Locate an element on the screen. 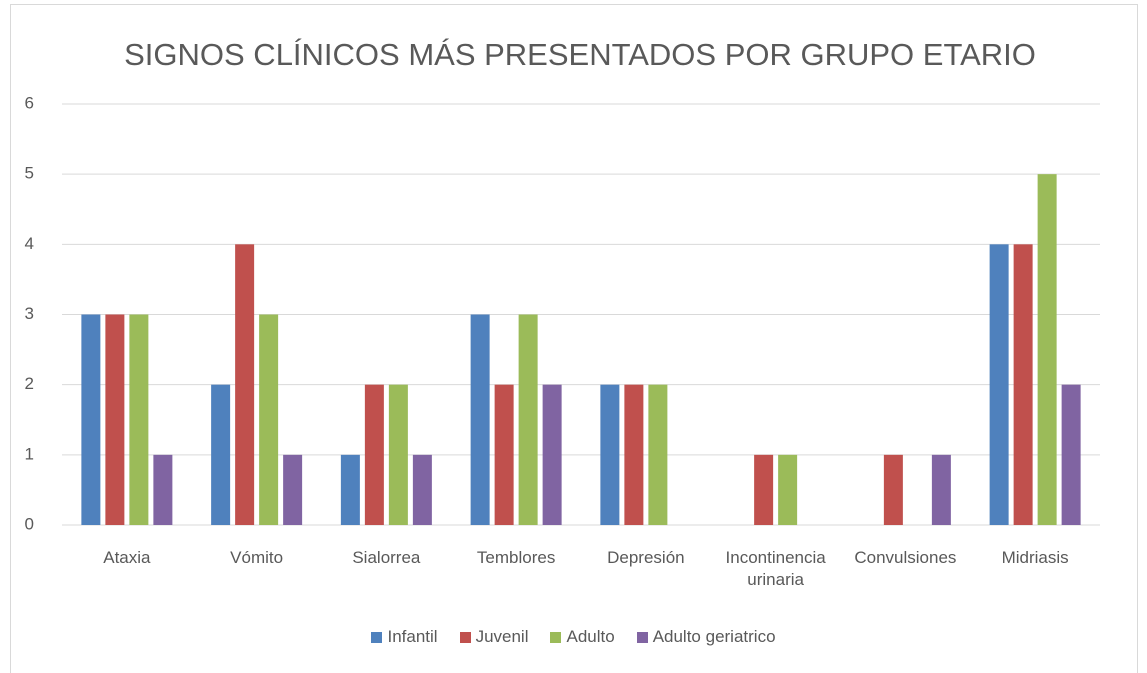 This screenshot has width=1147, height=673. x-tick-label: Midriasis is located at coordinates (1035, 557).